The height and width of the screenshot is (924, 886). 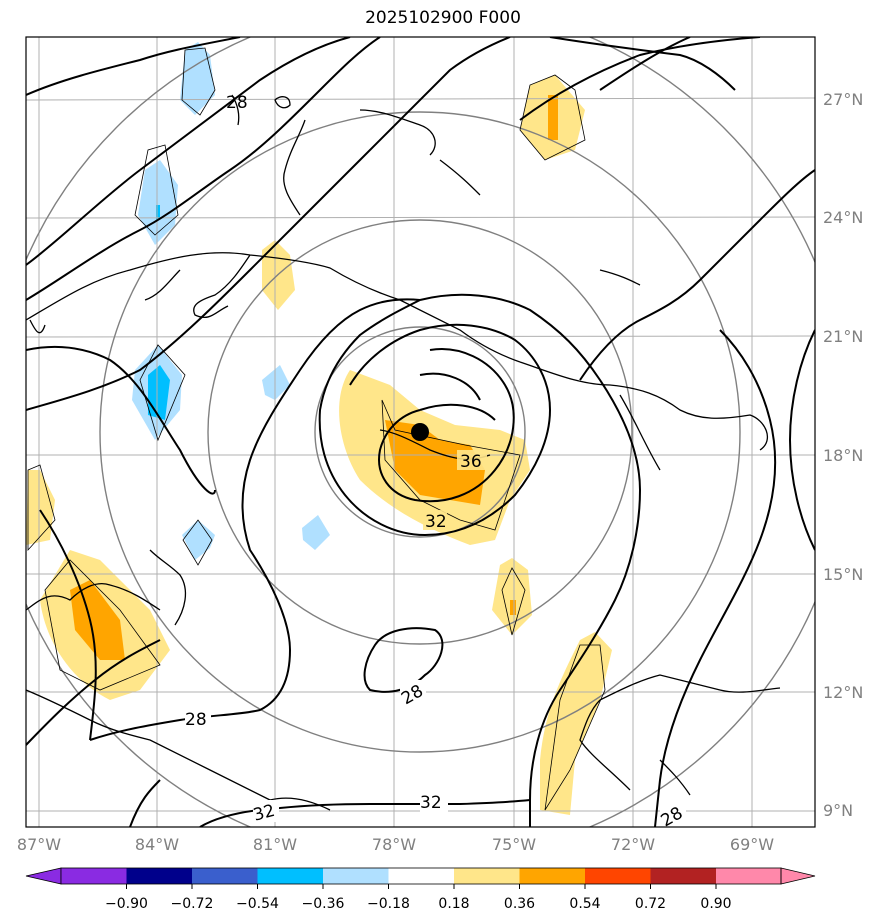 I want to click on colorbar-tick-label: 0.72, so click(x=650, y=904).